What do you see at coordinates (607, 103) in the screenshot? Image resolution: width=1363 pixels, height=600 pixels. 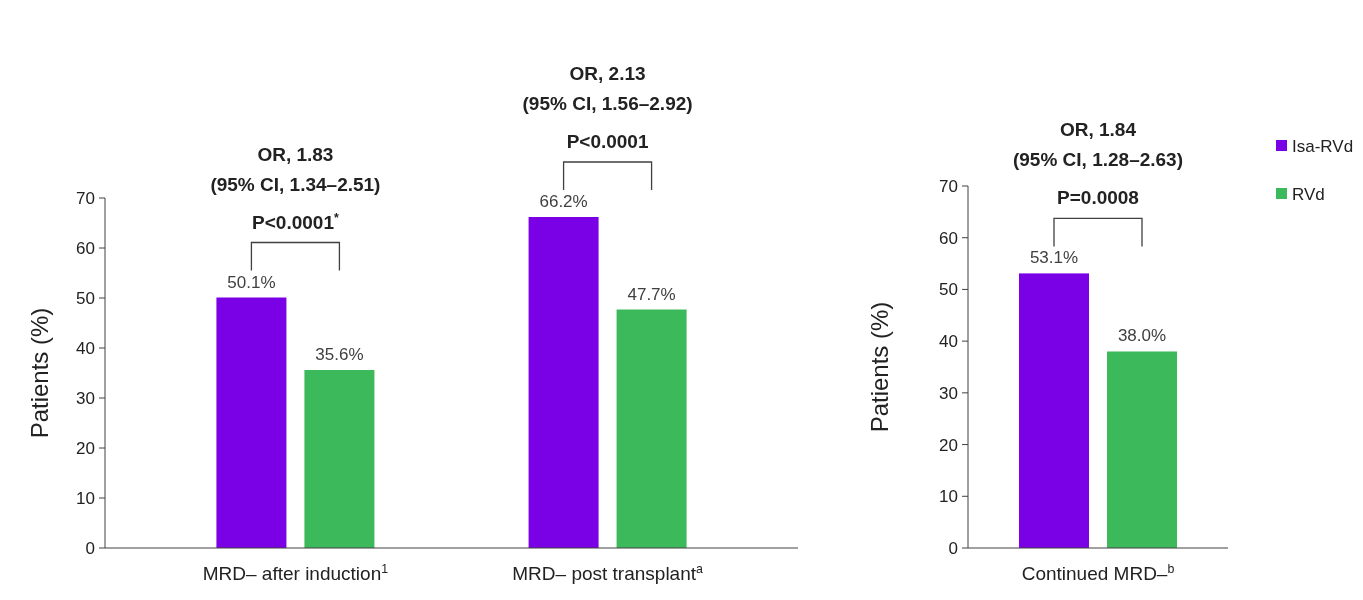 I see `text: (95% CI, 1.56–2.92)` at bounding box center [607, 103].